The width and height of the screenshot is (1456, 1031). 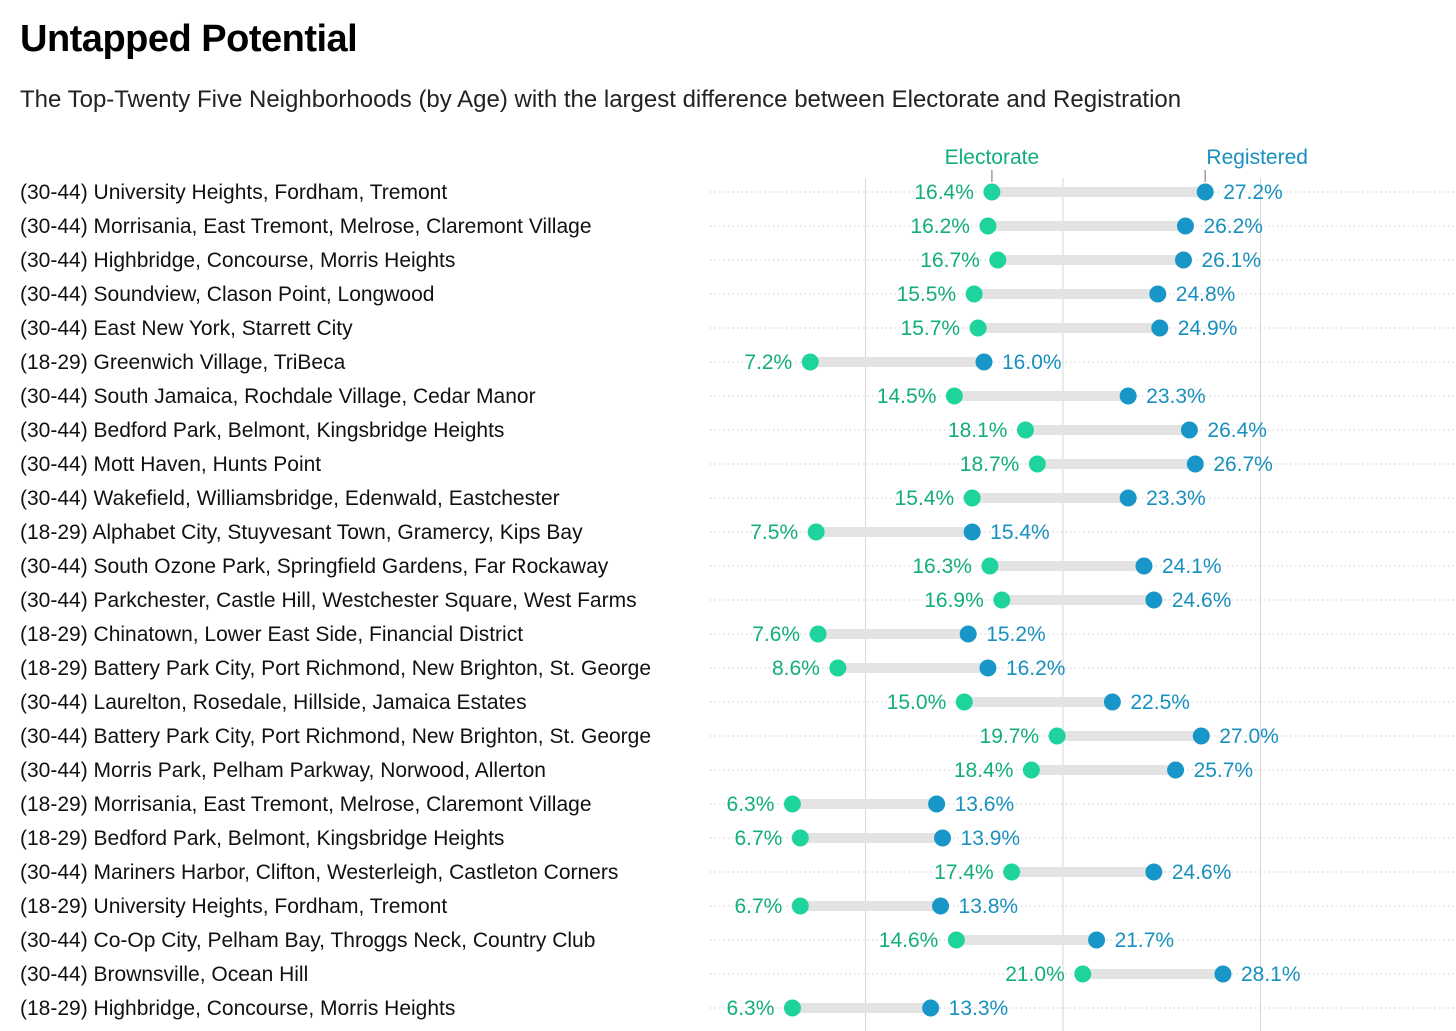 What do you see at coordinates (1192, 566) in the screenshot?
I see `registered-value-label: 24.1%` at bounding box center [1192, 566].